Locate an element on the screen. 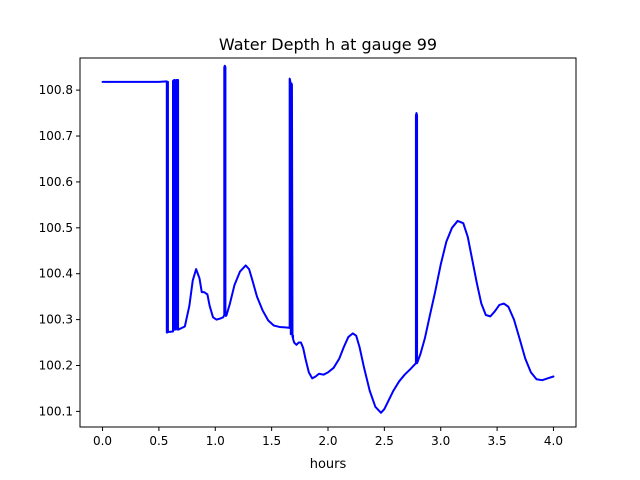 Image resolution: width=640 pixels, height=480 pixels. x-tick-label: 4.0 is located at coordinates (553, 441).